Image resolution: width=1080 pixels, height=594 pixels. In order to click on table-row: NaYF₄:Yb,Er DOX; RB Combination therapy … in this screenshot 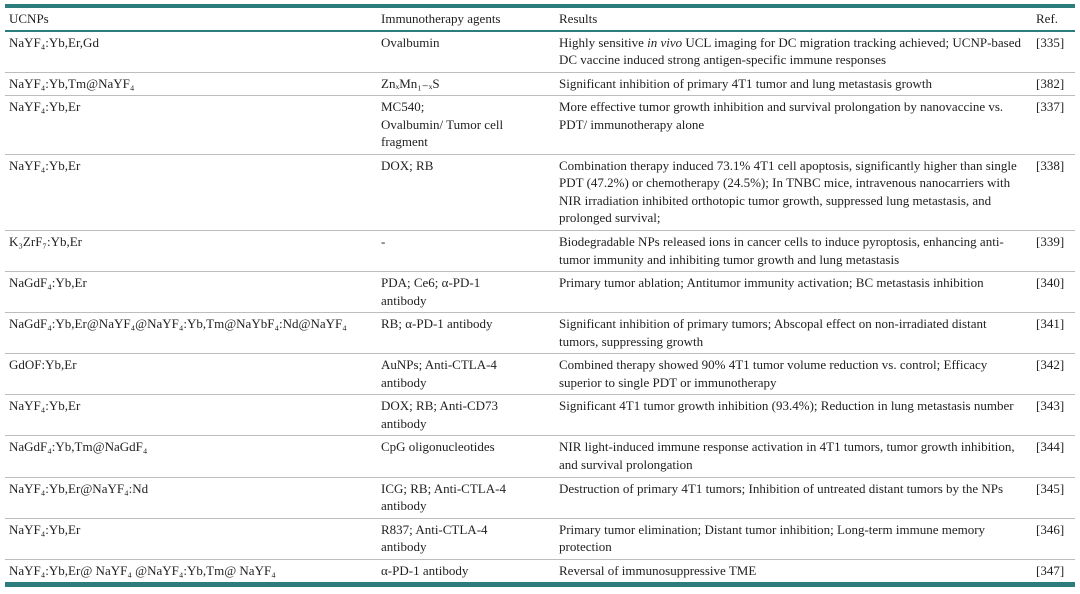, I will do `click(540, 193)`.